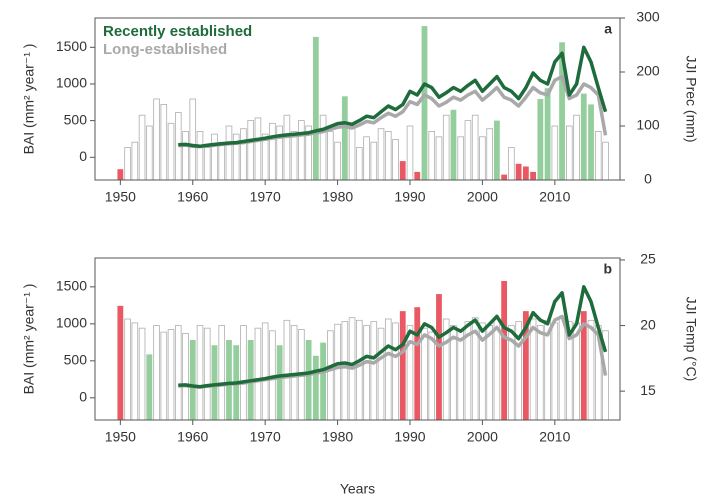 This screenshot has height=500, width=711. Describe the element at coordinates (482, 197) in the screenshot. I see `x-tick-label: 2000` at that location.